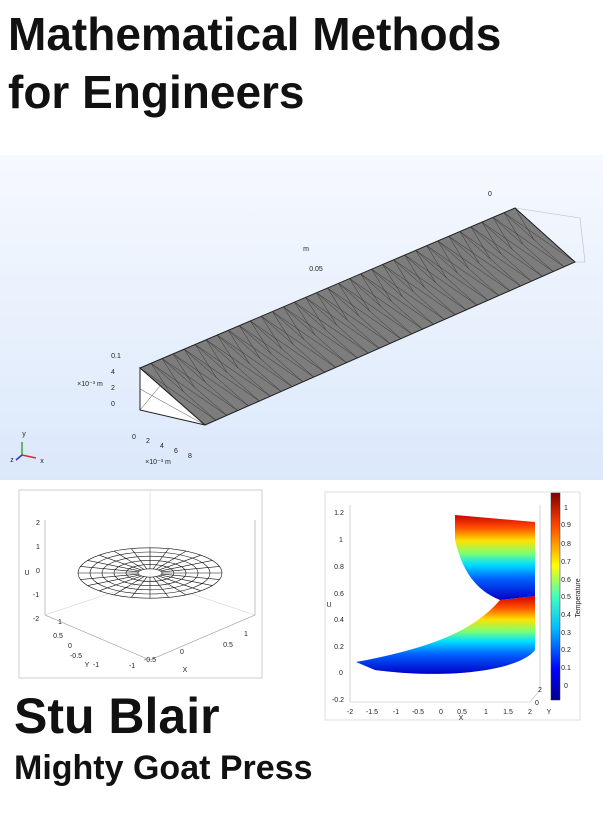 The height and width of the screenshot is (829, 603). I want to click on surface-low, so click(445, 635).